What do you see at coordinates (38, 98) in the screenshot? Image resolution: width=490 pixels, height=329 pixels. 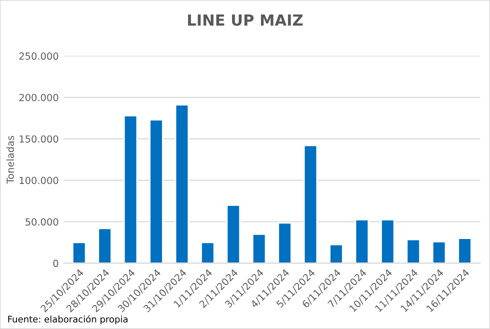 I see `y-tick-label: 200.000` at bounding box center [38, 98].